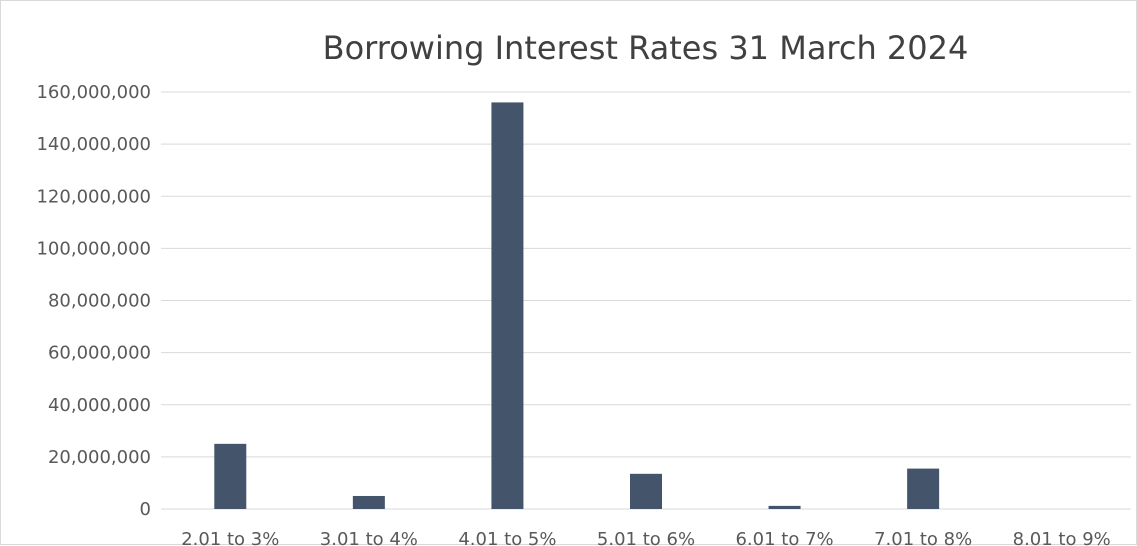  What do you see at coordinates (230, 537) in the screenshot?
I see `x-category-label: 2.01 to 3%` at bounding box center [230, 537].